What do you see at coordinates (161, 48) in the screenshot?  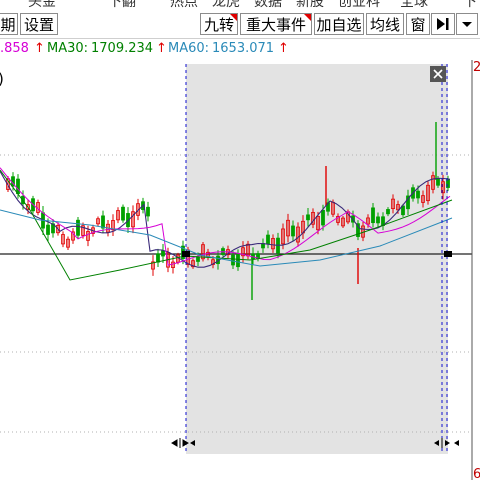 I see `ma30-up-arrow: ↑` at bounding box center [161, 48].